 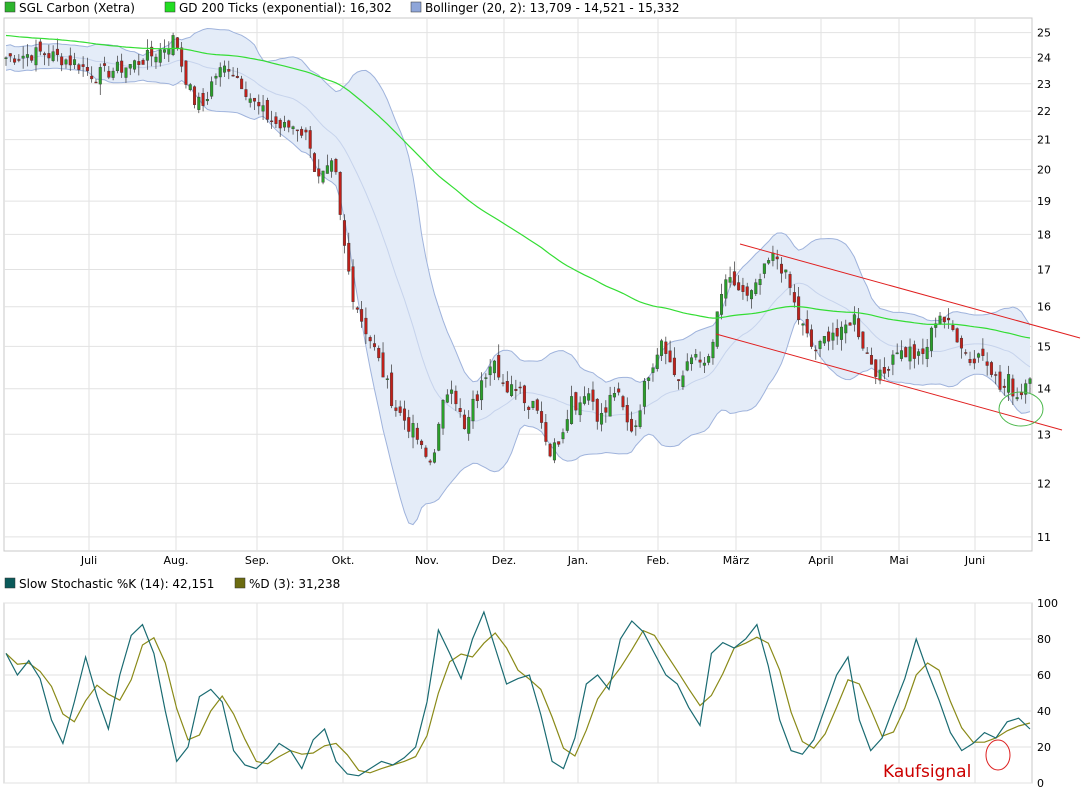 I want to click on price-y-tick-label: 11, so click(x=1044, y=537).